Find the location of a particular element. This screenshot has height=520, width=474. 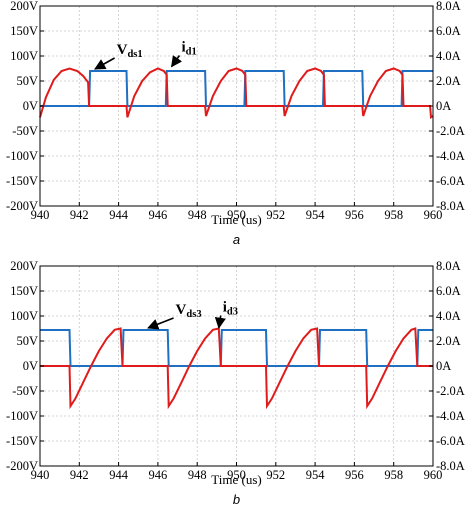

series-line-id3 is located at coordinates (236, 368).